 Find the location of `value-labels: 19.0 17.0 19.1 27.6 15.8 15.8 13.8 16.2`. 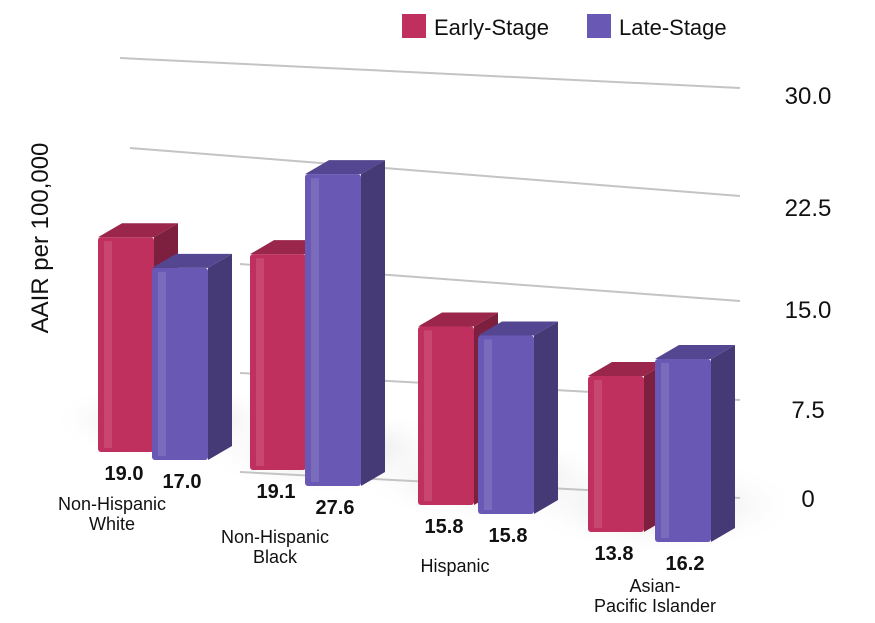

value-labels: 19.0 17.0 19.1 27.6 15.8 15.8 13.8 16.2 is located at coordinates (405, 519).